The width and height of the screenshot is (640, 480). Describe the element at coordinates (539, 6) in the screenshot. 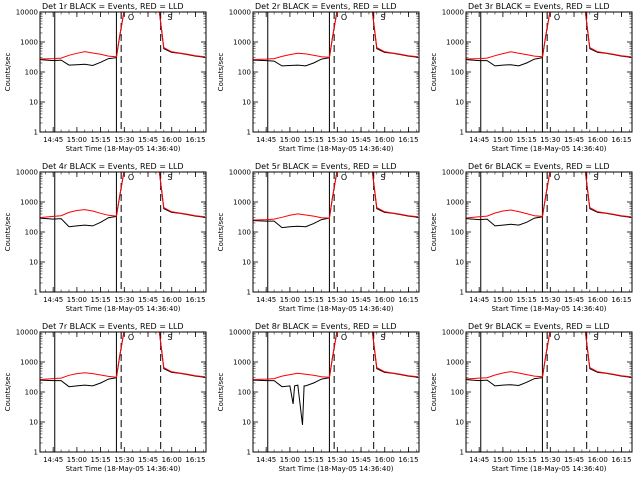

I see `panel-title: Det 3r BLACK = Events, RED = LLD` at that location.